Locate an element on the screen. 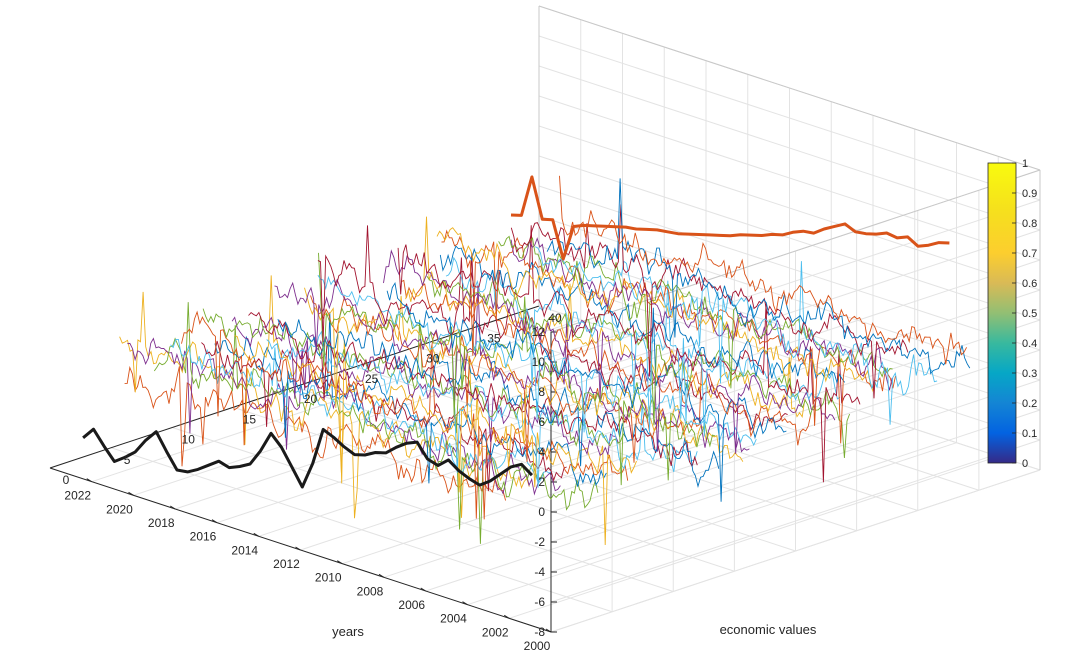 The image size is (1080, 659). y-tick-label: 25 is located at coordinates (372, 379).